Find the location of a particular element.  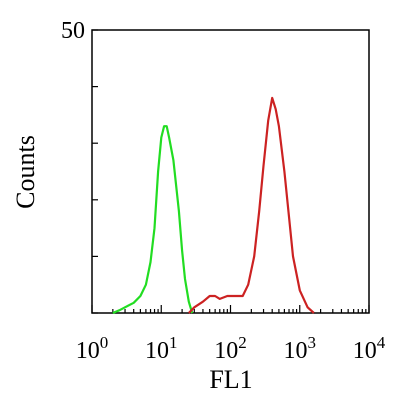

x-axis-title: FL1 is located at coordinates (230, 379).